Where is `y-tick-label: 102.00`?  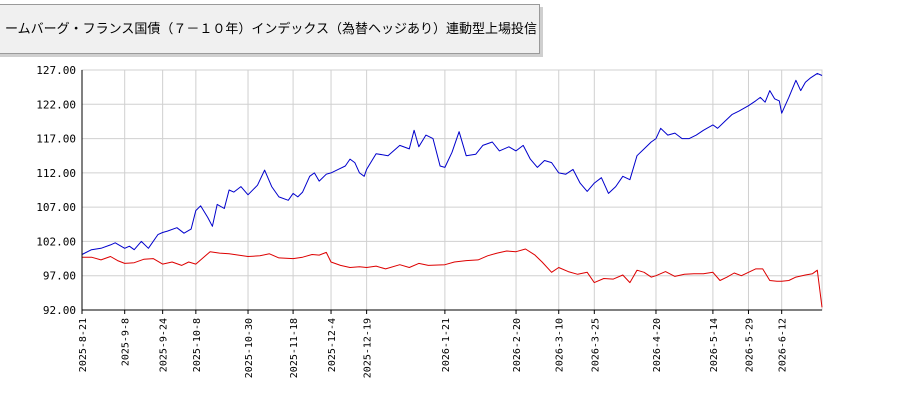
y-tick-label: 102.00 is located at coordinates (56, 241).